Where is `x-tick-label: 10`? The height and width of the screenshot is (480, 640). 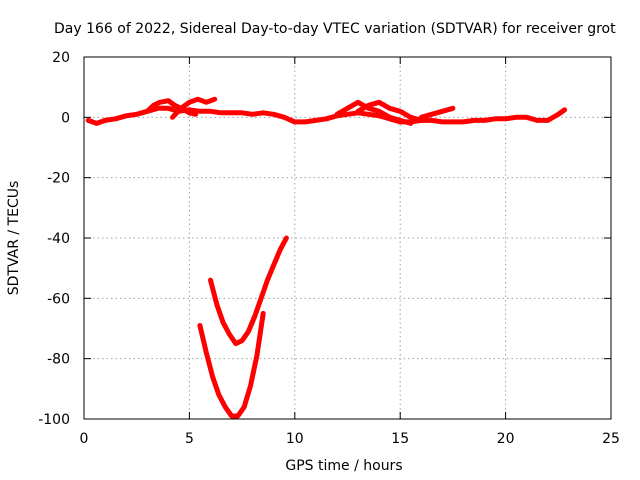
x-tick-label: 10 is located at coordinates (295, 439).